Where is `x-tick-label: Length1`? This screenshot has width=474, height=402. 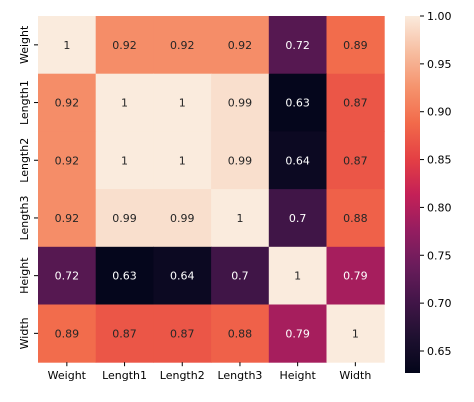
x-tick-label: Length1 is located at coordinates (124, 375).